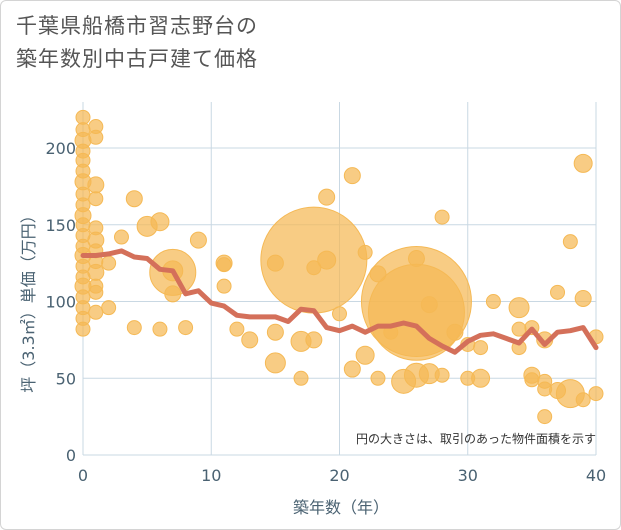  I want to click on x-tick-label: 30, so click(468, 475).